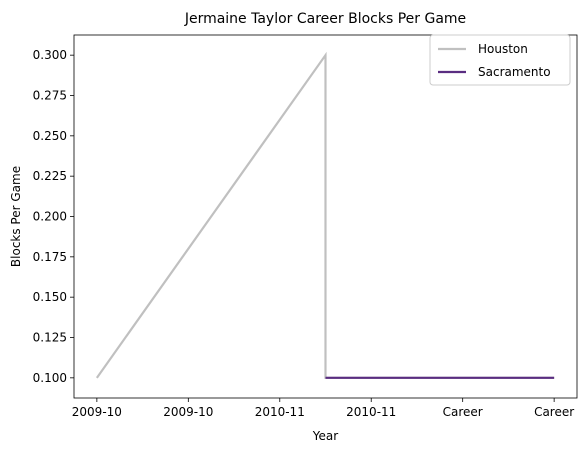 The image size is (588, 453). I want to click on y-tick-label: 0.100, so click(50, 378).